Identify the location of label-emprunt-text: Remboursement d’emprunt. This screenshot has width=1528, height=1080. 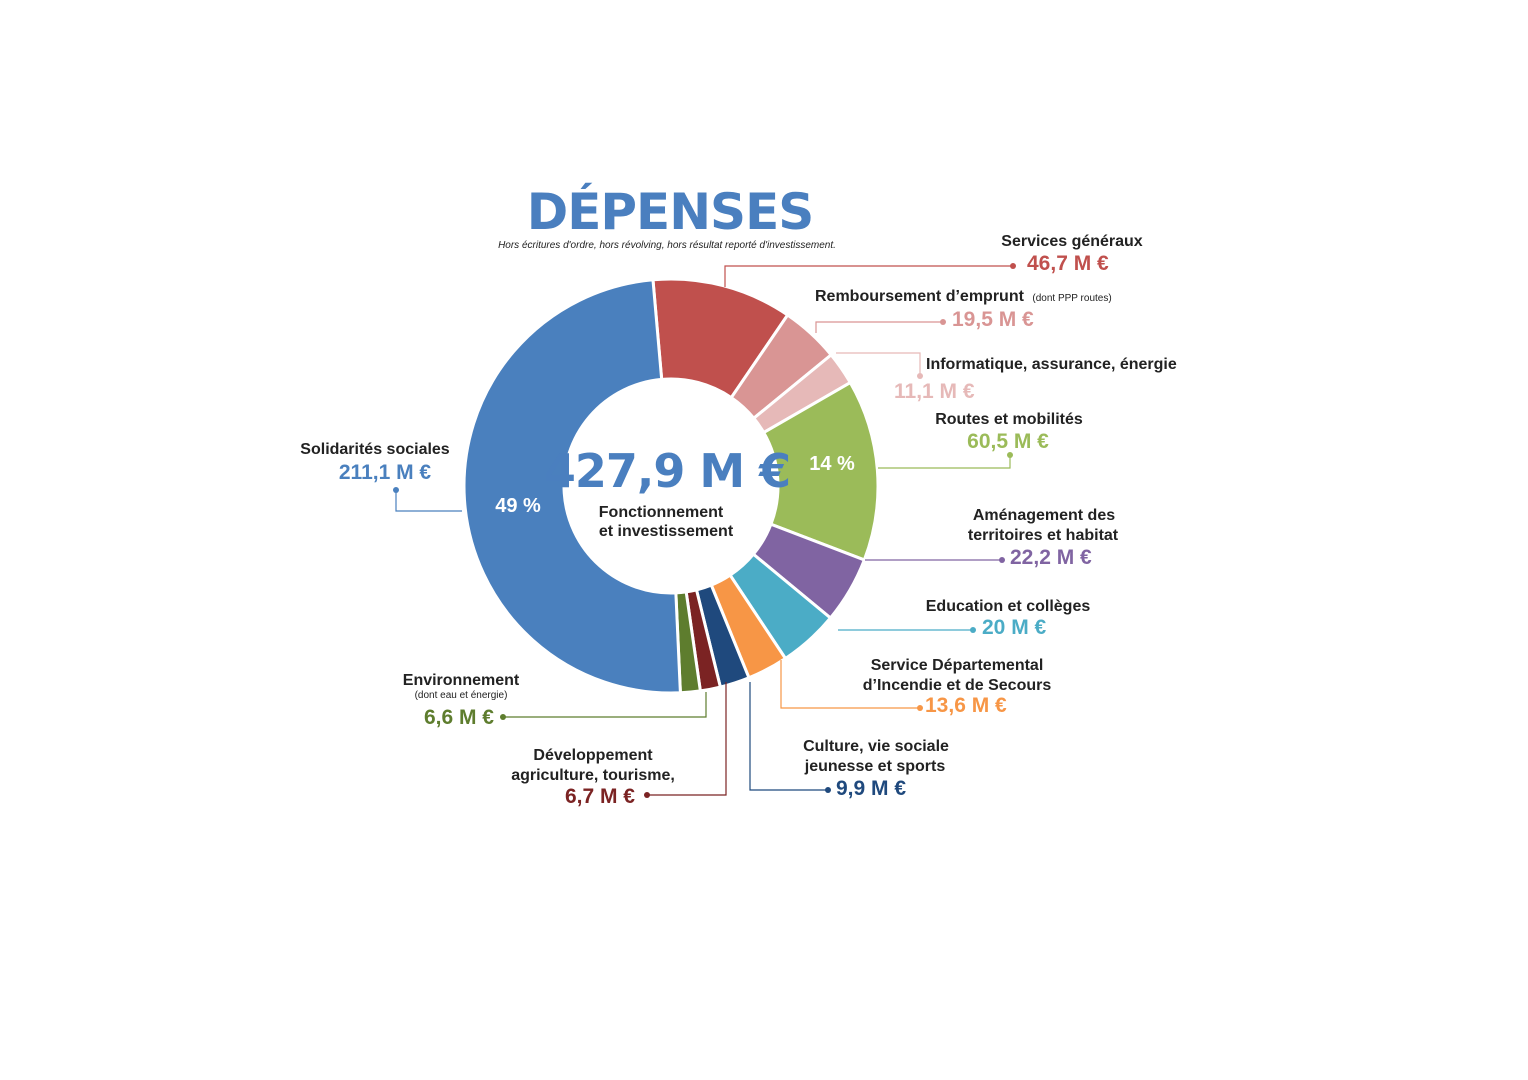
(920, 296).